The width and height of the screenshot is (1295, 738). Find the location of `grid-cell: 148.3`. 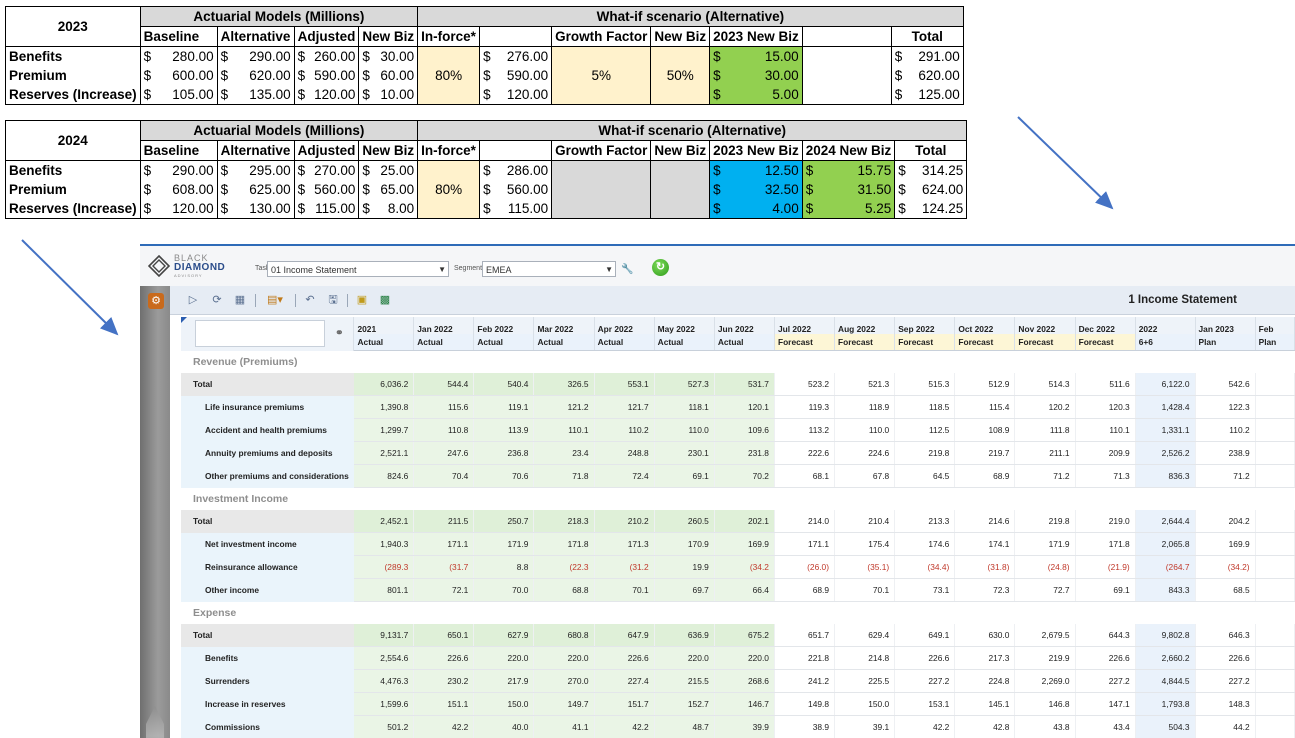

grid-cell: 148.3 is located at coordinates (1225, 704).